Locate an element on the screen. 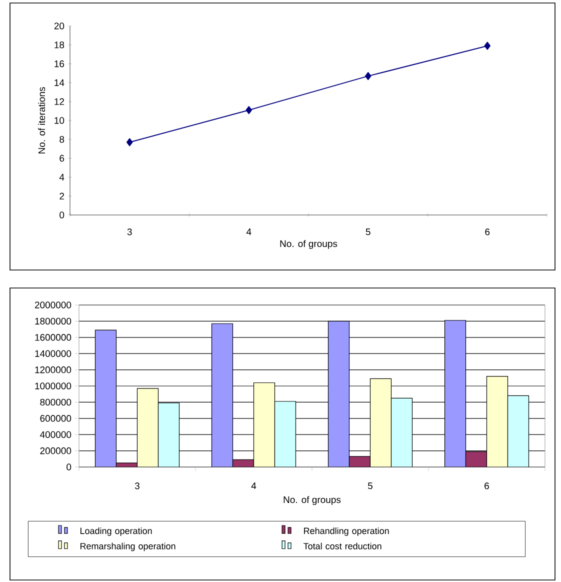  y-tick-label: 8 is located at coordinates (62, 139).